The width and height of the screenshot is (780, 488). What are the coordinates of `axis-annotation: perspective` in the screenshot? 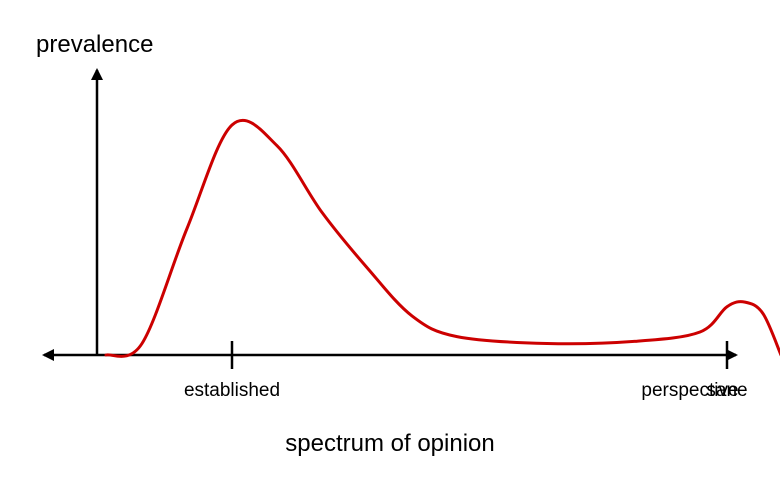 It's located at (689, 390).